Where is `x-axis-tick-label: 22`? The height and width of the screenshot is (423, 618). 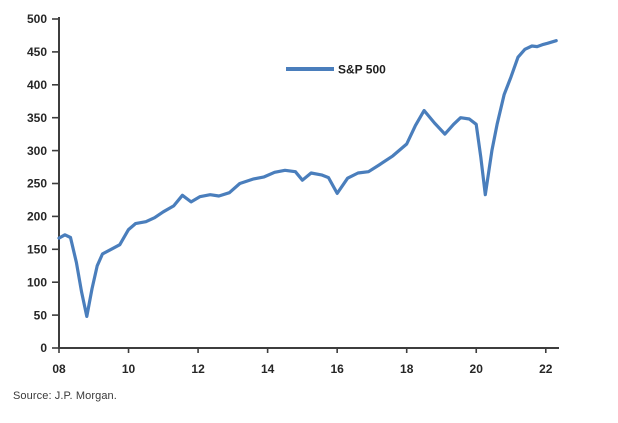
x-axis-tick-label: 22 is located at coordinates (546, 369).